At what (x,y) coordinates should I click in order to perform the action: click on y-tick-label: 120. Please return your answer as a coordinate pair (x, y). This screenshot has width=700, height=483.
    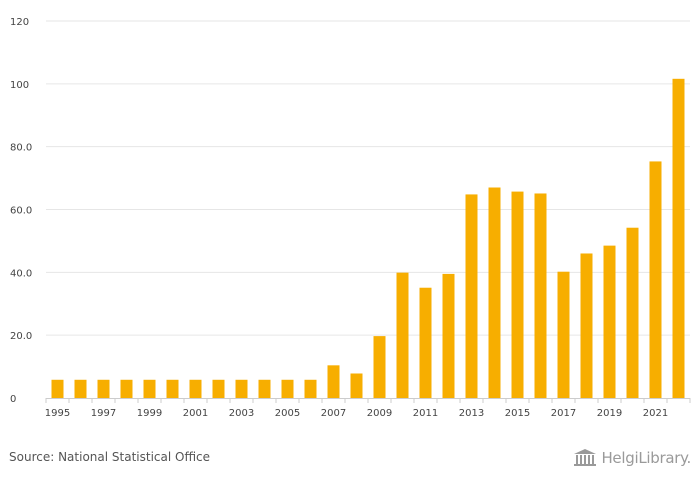
    Looking at the image, I should click on (19, 22).